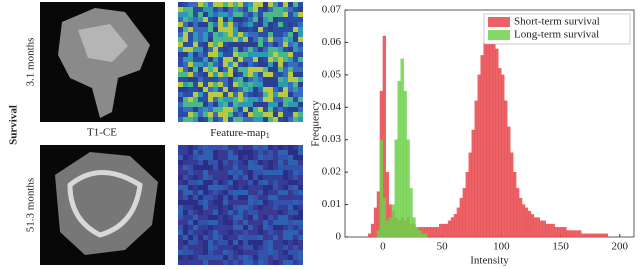 This screenshot has width=640, height=269. I want to click on column-label-subscript: 1, so click(268, 135).